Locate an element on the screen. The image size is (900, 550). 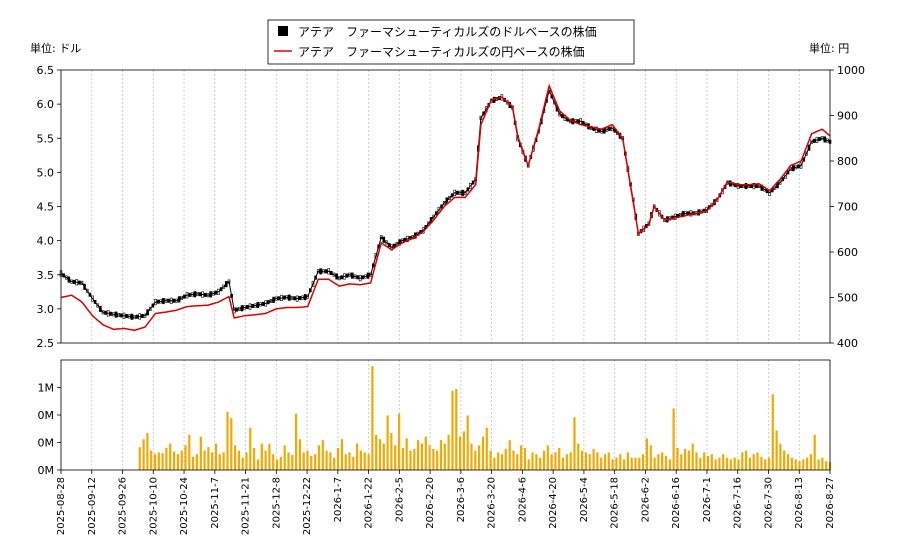
left-axis-tick-label: 6.5 is located at coordinates (46, 70).